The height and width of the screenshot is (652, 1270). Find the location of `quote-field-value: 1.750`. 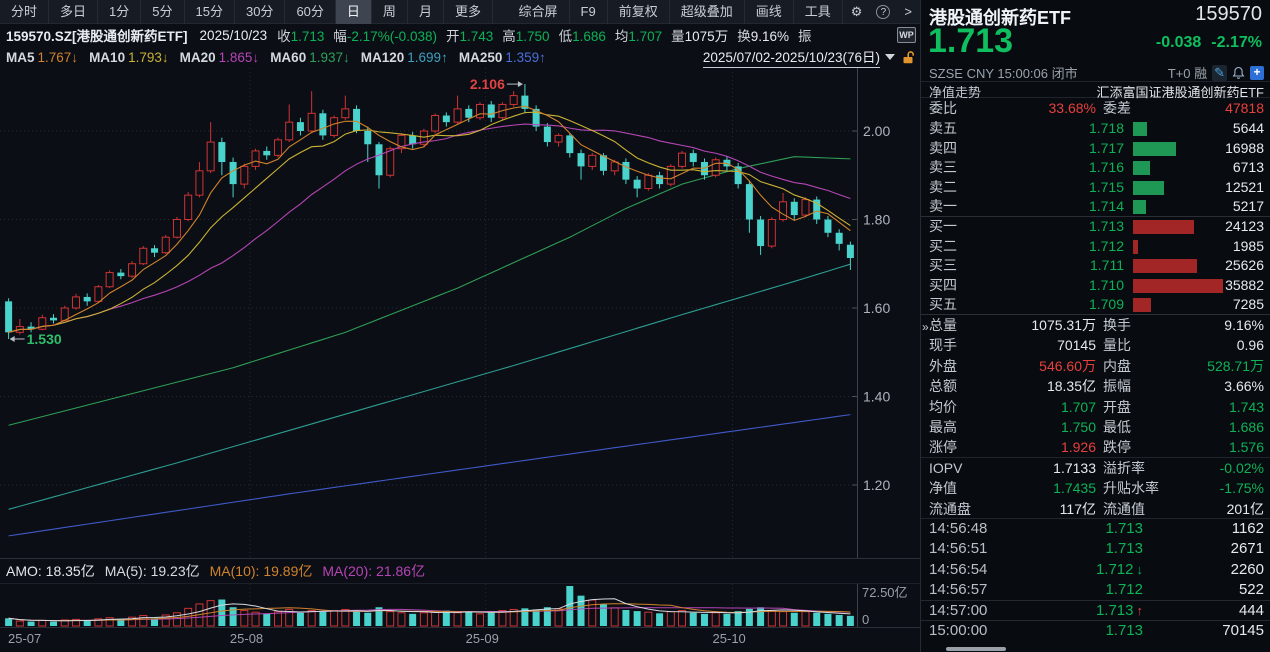

quote-field-value: 1.750 is located at coordinates (532, 36).